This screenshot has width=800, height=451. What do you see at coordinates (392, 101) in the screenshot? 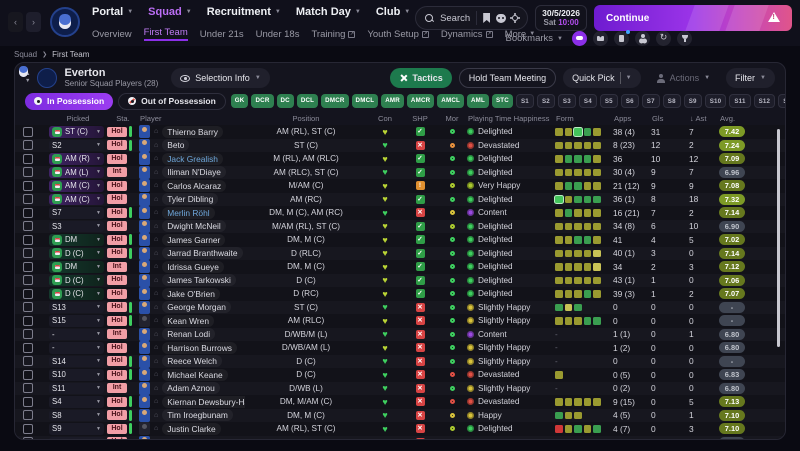
I see `position-pill-amr: AMR` at bounding box center [392, 101].